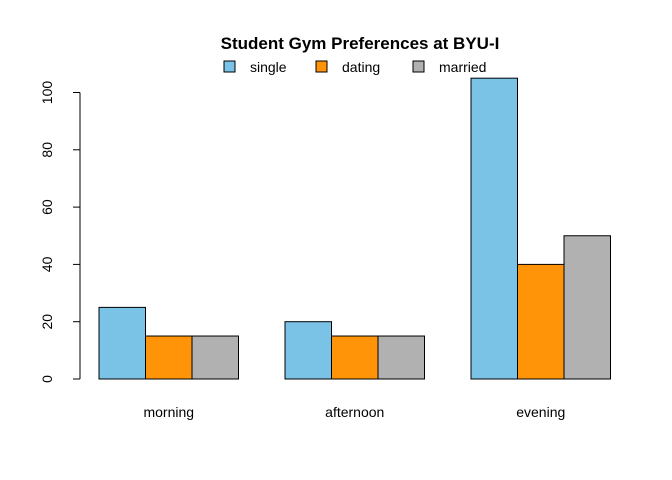  What do you see at coordinates (401, 357) in the screenshot?
I see `bar-married-afternoon` at bounding box center [401, 357].